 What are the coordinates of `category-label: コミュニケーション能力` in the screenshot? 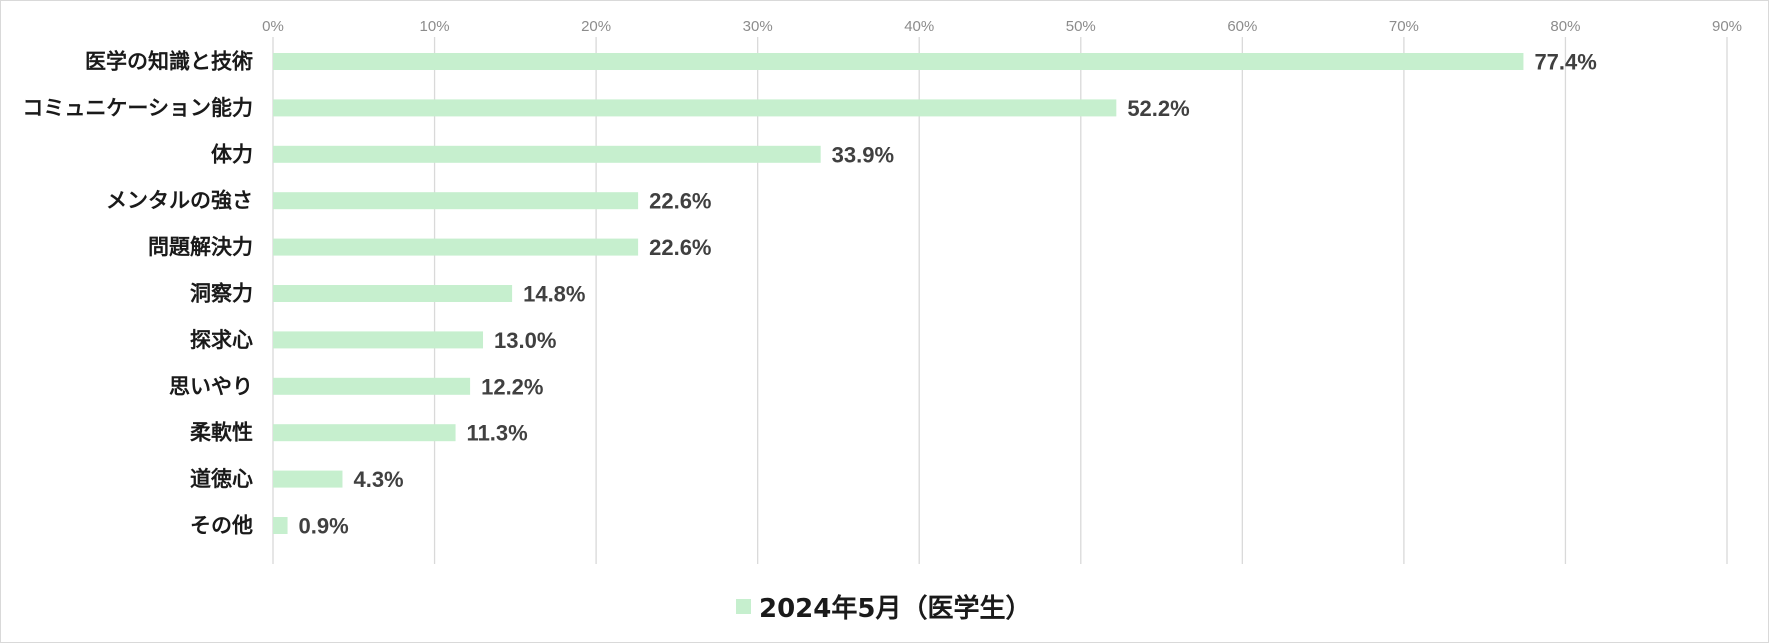 It's located at (137, 108).